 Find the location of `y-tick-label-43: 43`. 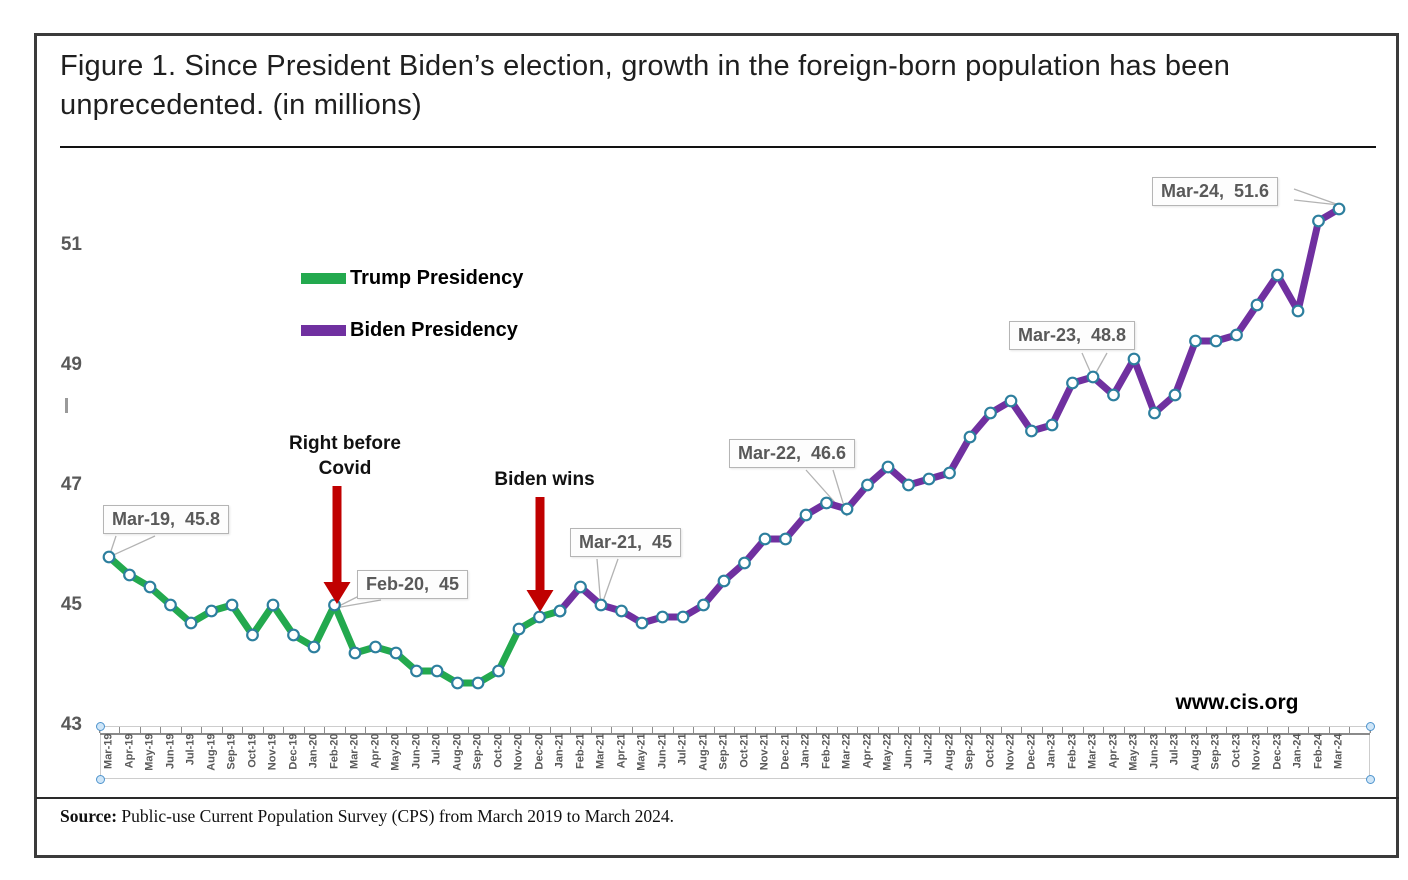

y-tick-label-43: 43 is located at coordinates (71, 724).